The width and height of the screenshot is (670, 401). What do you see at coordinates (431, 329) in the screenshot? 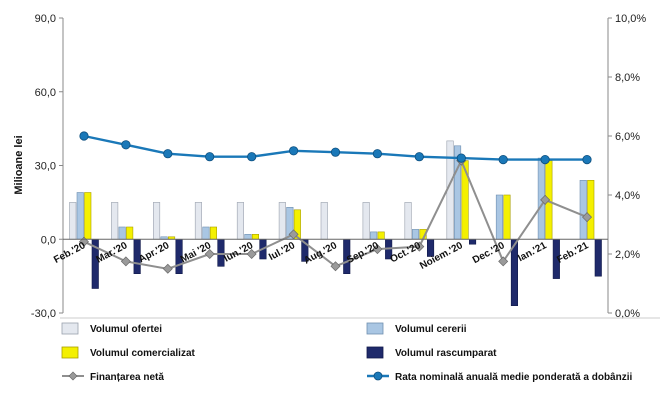
I see `legend-label-volumul-cererii: Volumul cererii` at bounding box center [431, 329].